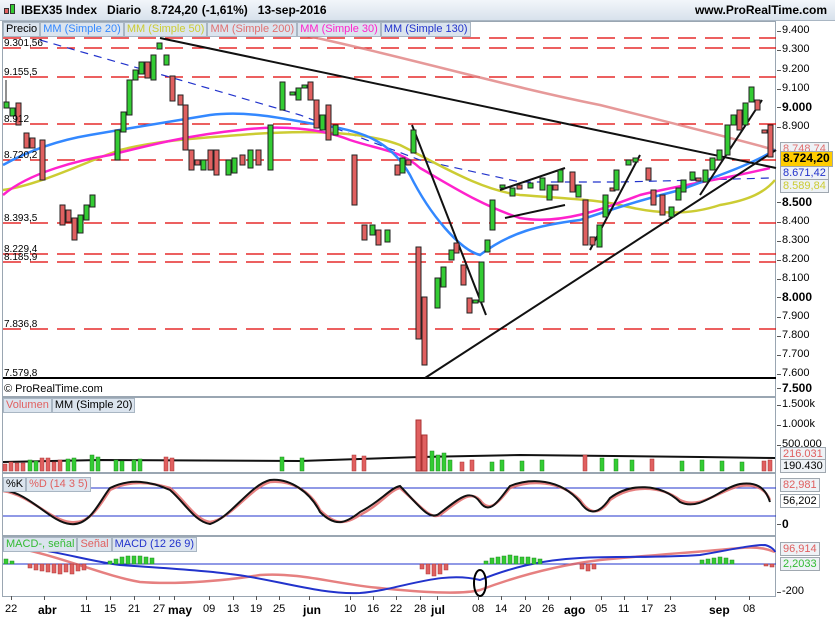 The image size is (835, 620). Describe the element at coordinates (793, 373) in the screenshot. I see `y-tick: 7.600` at that location.